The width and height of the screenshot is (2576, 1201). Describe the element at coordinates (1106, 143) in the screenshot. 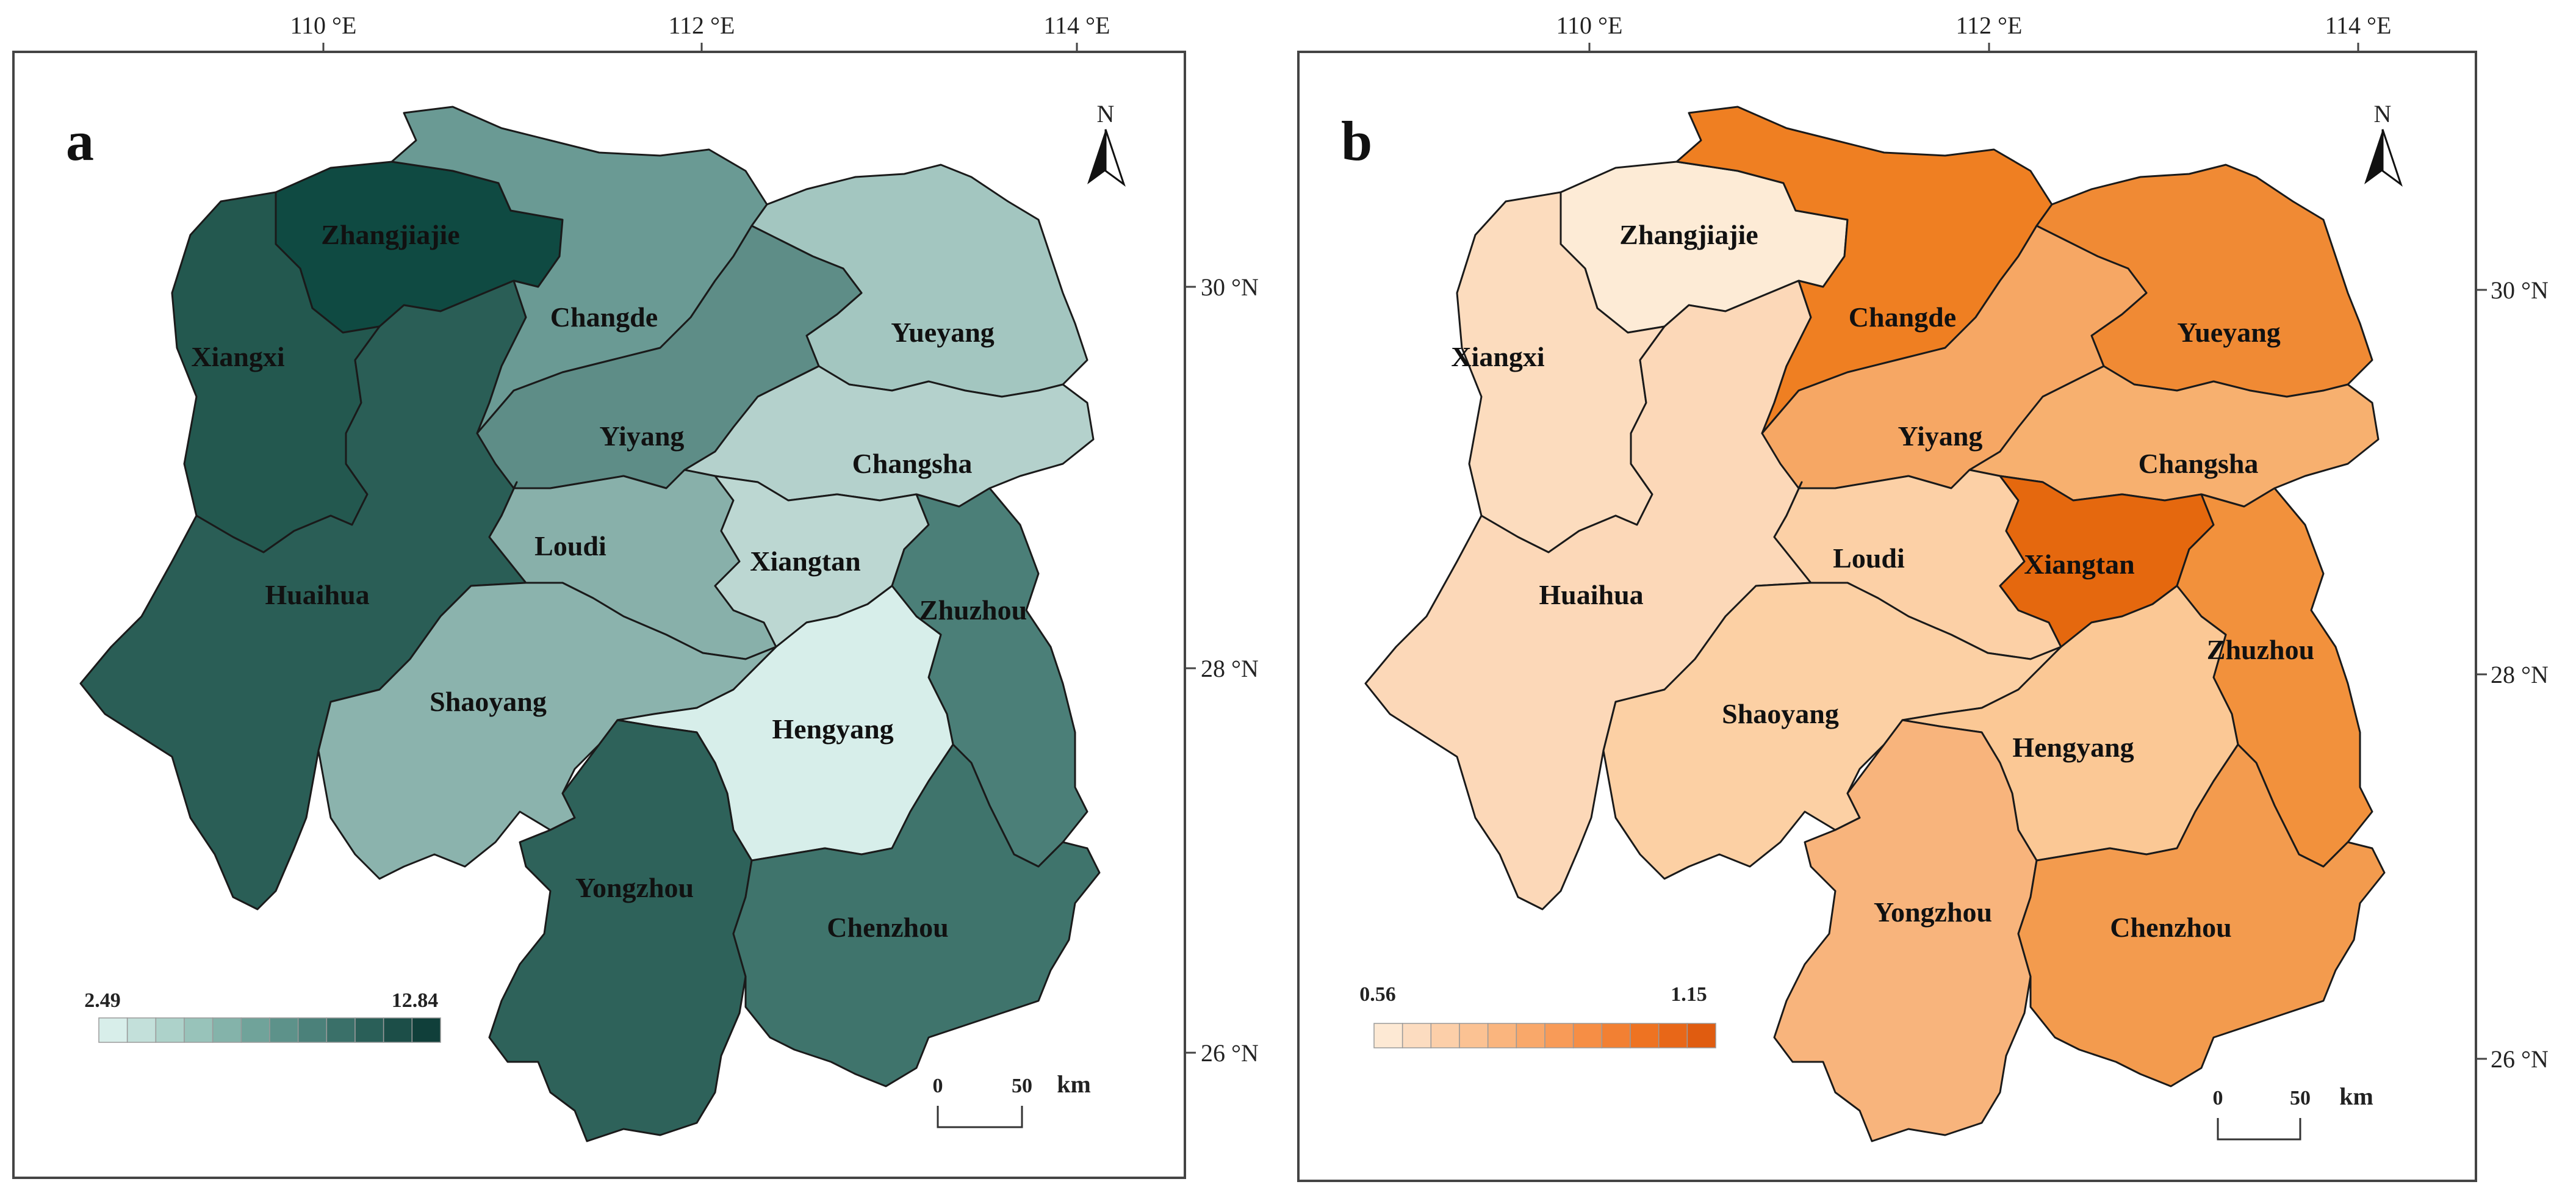

I see `panel-a-north-arrow-icon: N` at that location.